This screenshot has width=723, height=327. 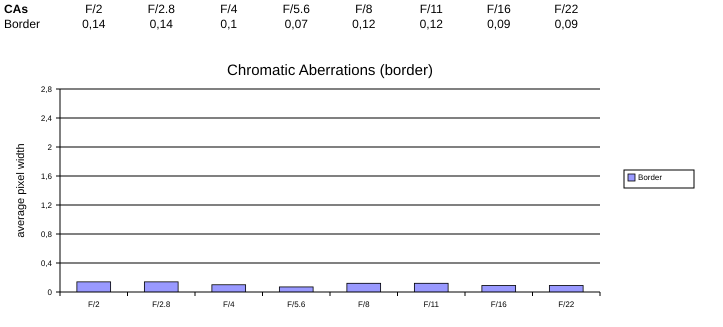 What do you see at coordinates (363, 9) in the screenshot?
I see `category-label: F/8` at bounding box center [363, 9].